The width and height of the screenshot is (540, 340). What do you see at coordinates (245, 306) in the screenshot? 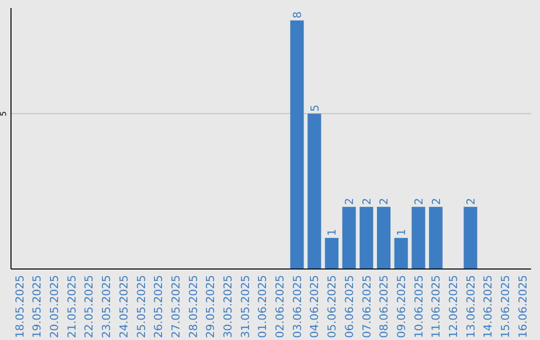
I see `x-tick-label: 31.05.2025` at bounding box center [245, 306].